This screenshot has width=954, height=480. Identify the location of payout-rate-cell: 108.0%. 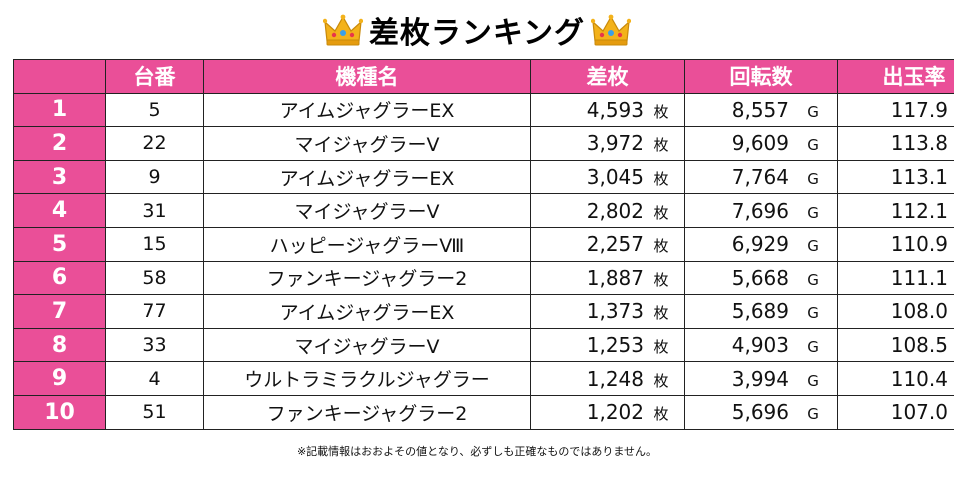
(895, 311).